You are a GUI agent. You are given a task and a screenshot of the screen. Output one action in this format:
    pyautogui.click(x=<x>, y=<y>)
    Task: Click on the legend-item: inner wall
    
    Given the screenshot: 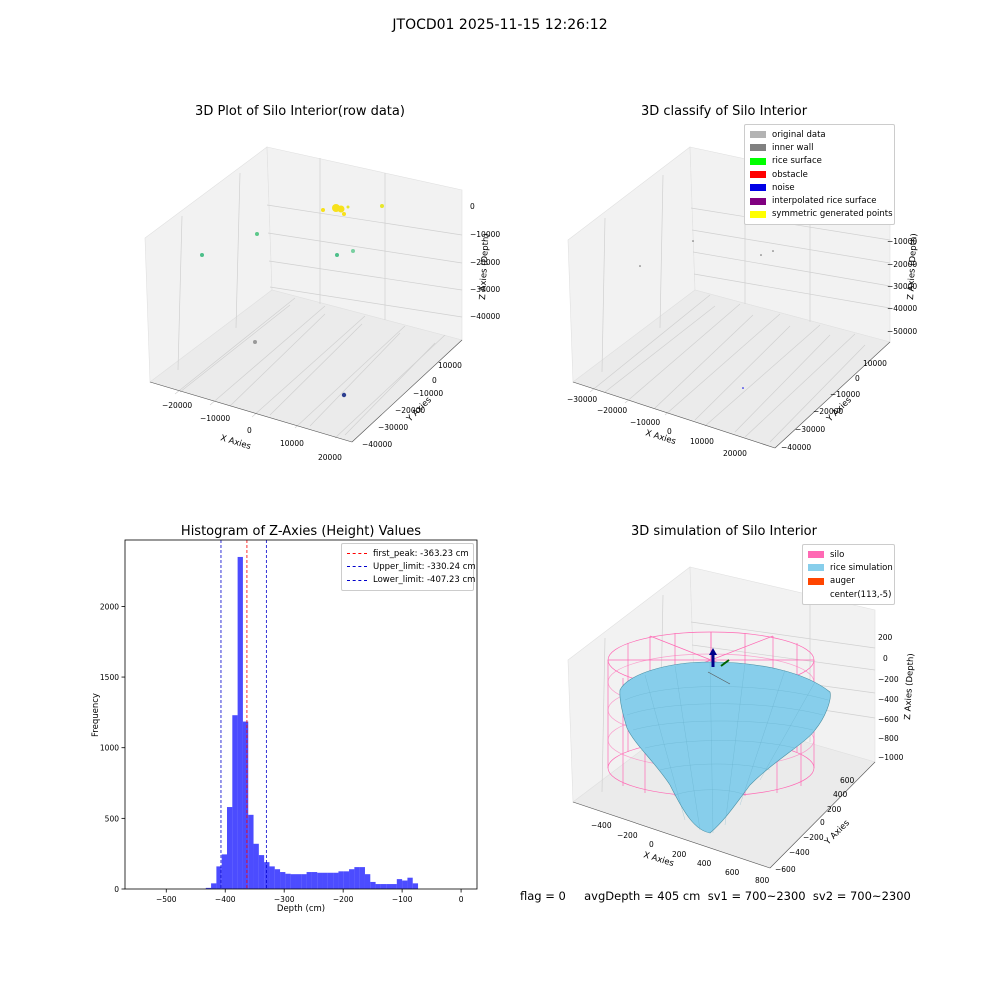 What is the action you would take?
    pyautogui.click(x=819, y=147)
    